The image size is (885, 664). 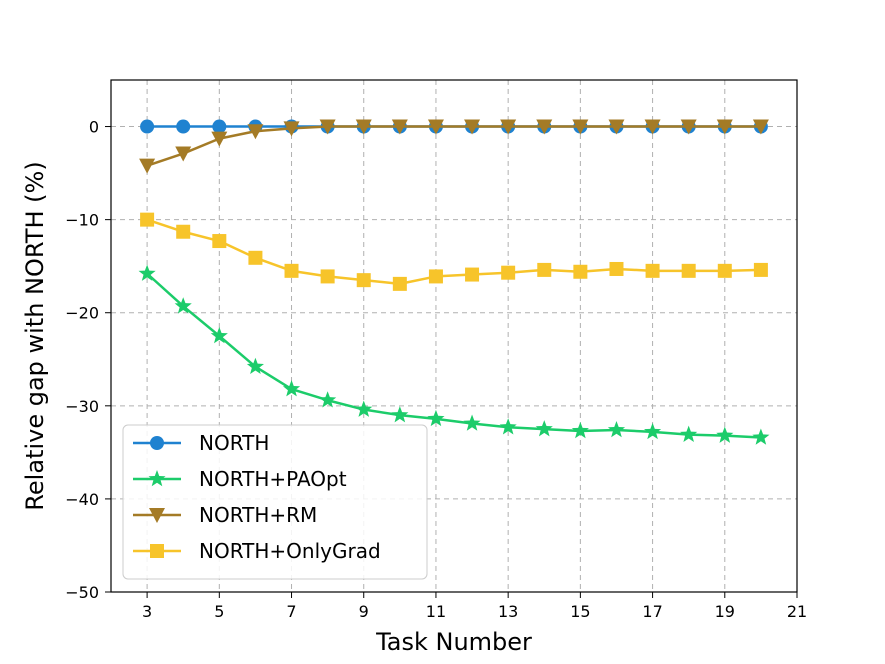 I want to click on x-tick-label: 21, so click(x=797, y=611).